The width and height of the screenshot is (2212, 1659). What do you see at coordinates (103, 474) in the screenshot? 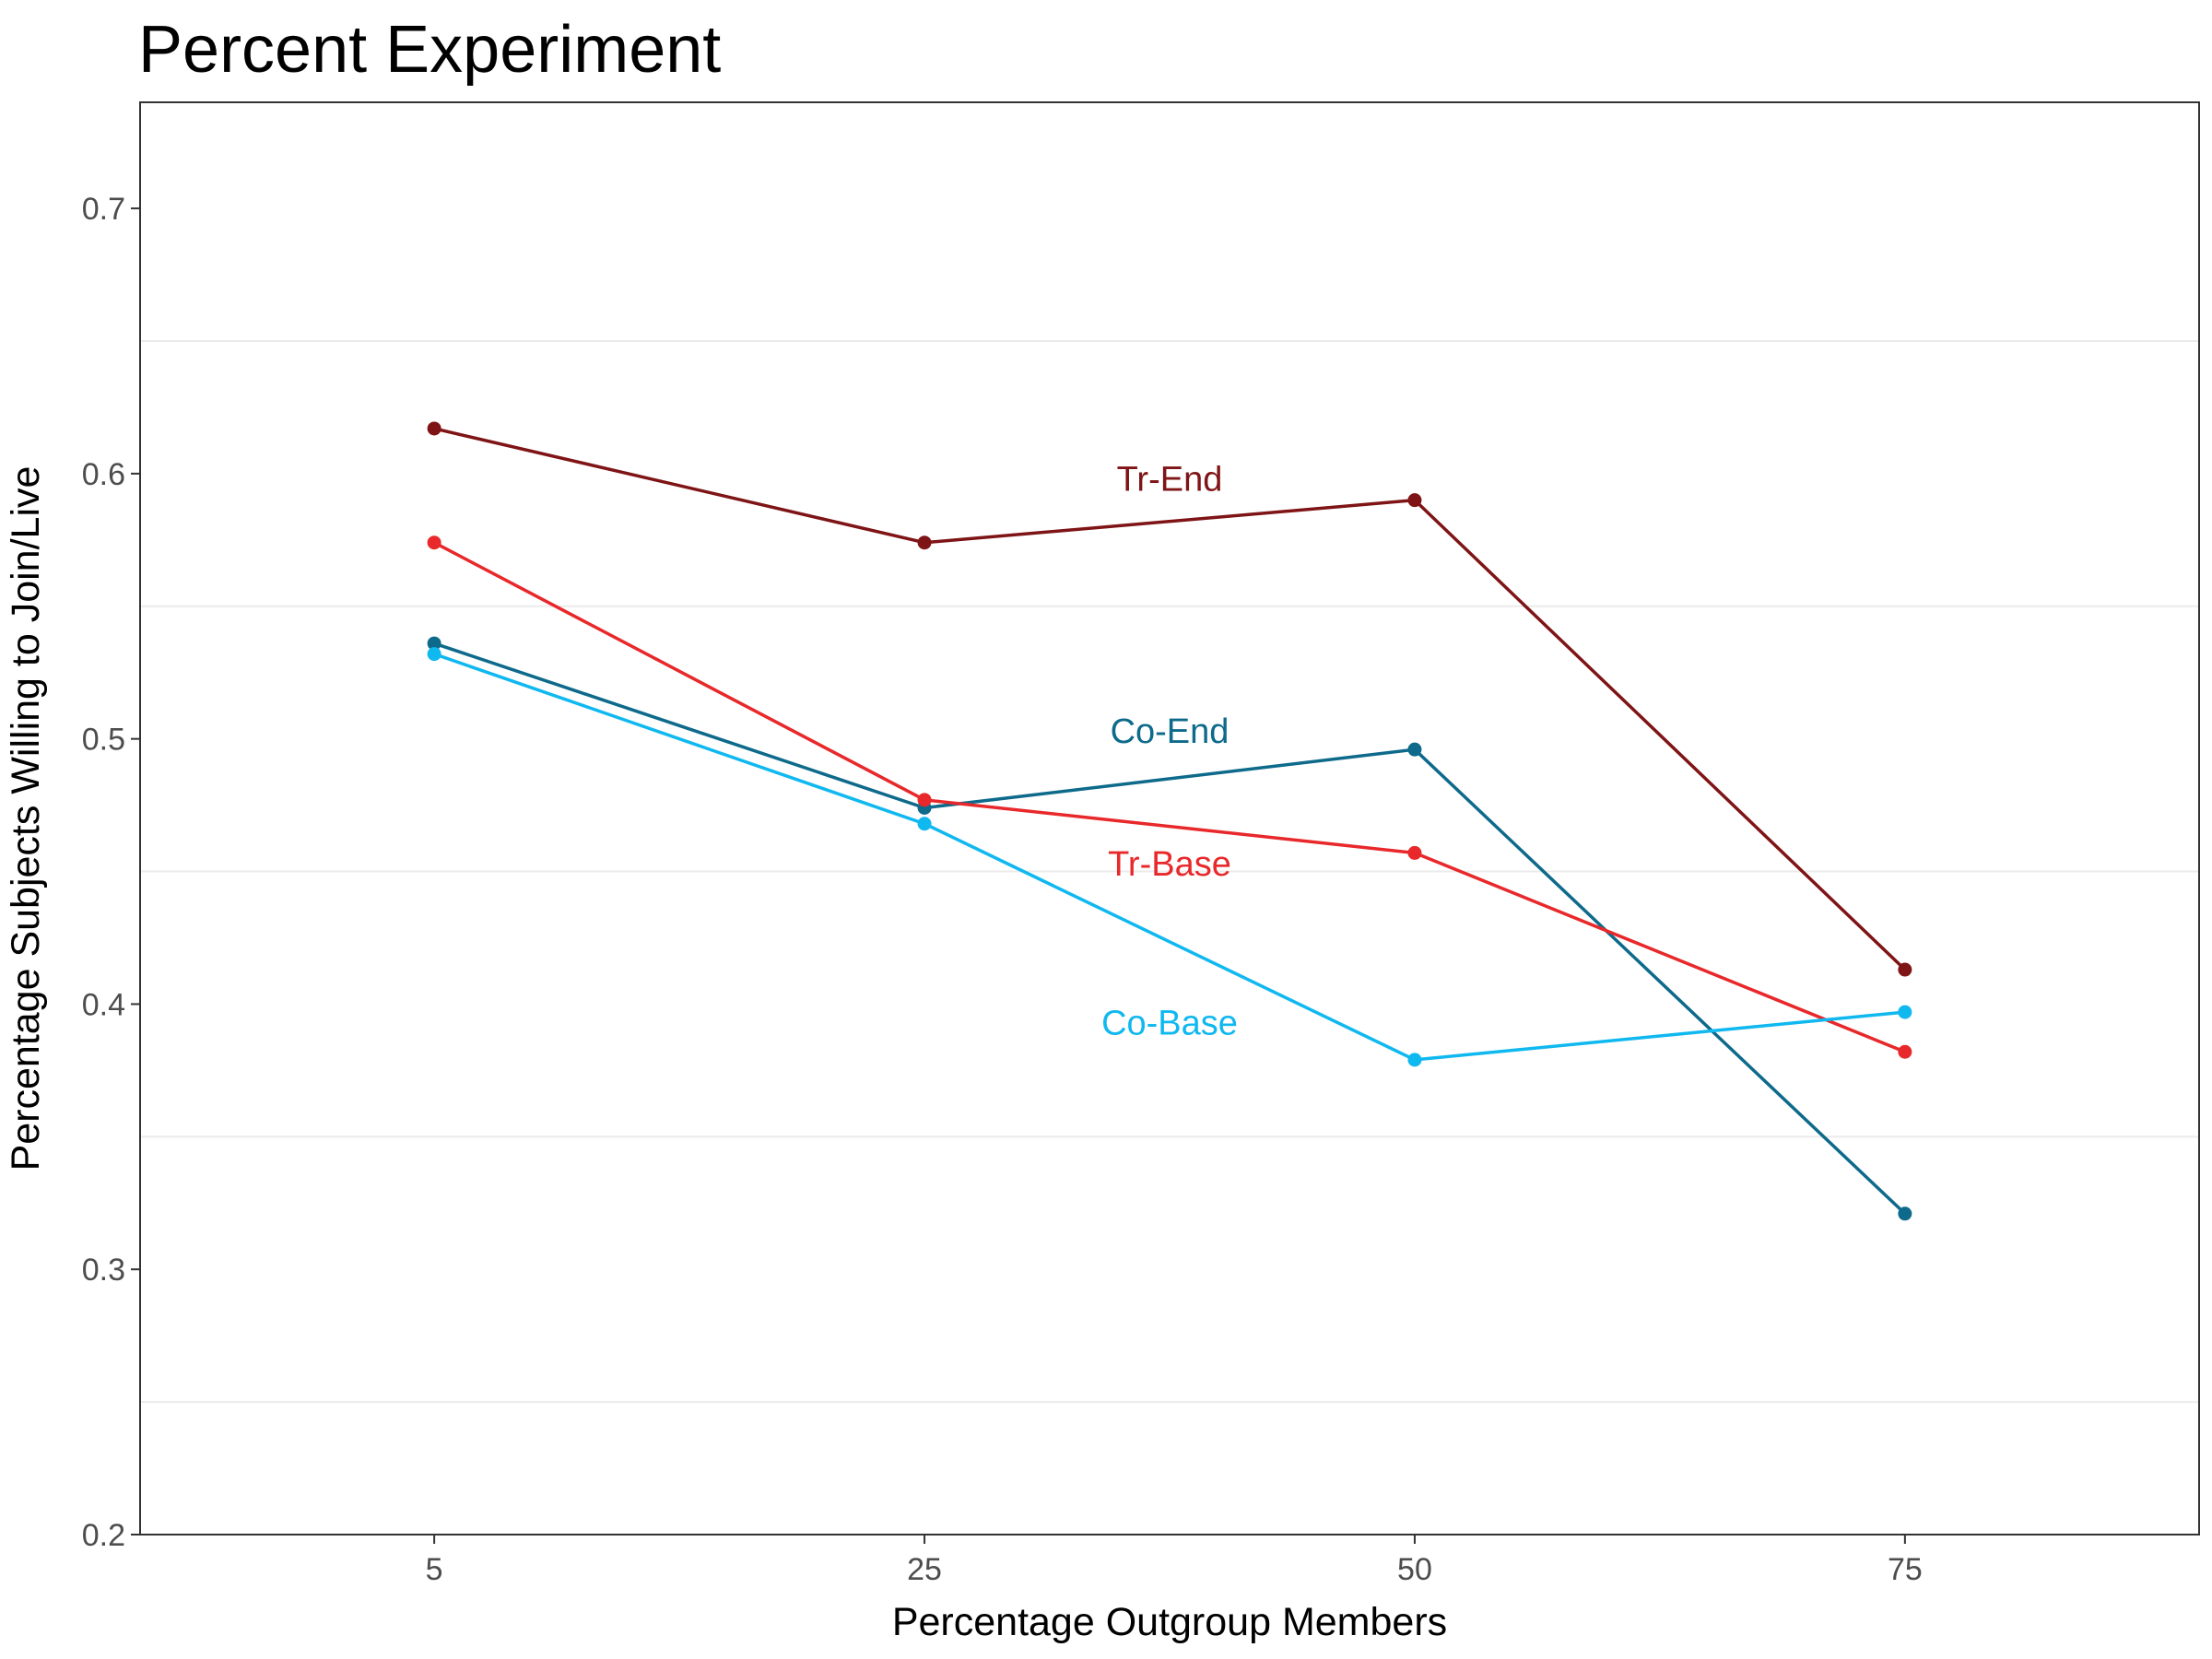
I see `y-tick-label: 0.6` at bounding box center [103, 474].